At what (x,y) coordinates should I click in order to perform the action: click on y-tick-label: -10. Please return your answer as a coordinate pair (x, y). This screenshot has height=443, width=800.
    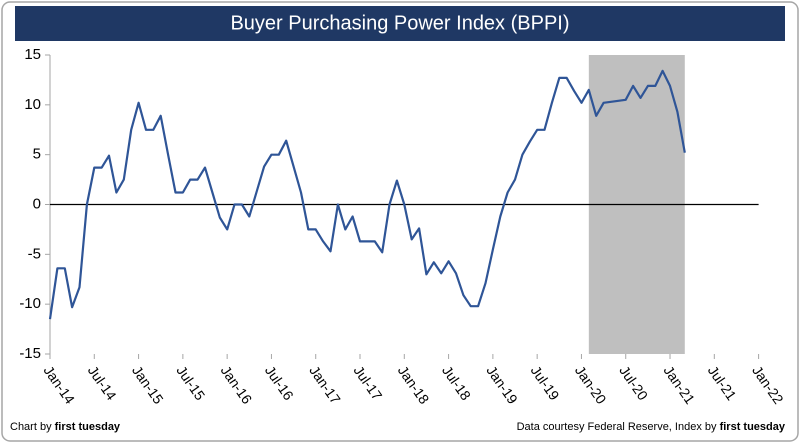
    Looking at the image, I should click on (30, 303).